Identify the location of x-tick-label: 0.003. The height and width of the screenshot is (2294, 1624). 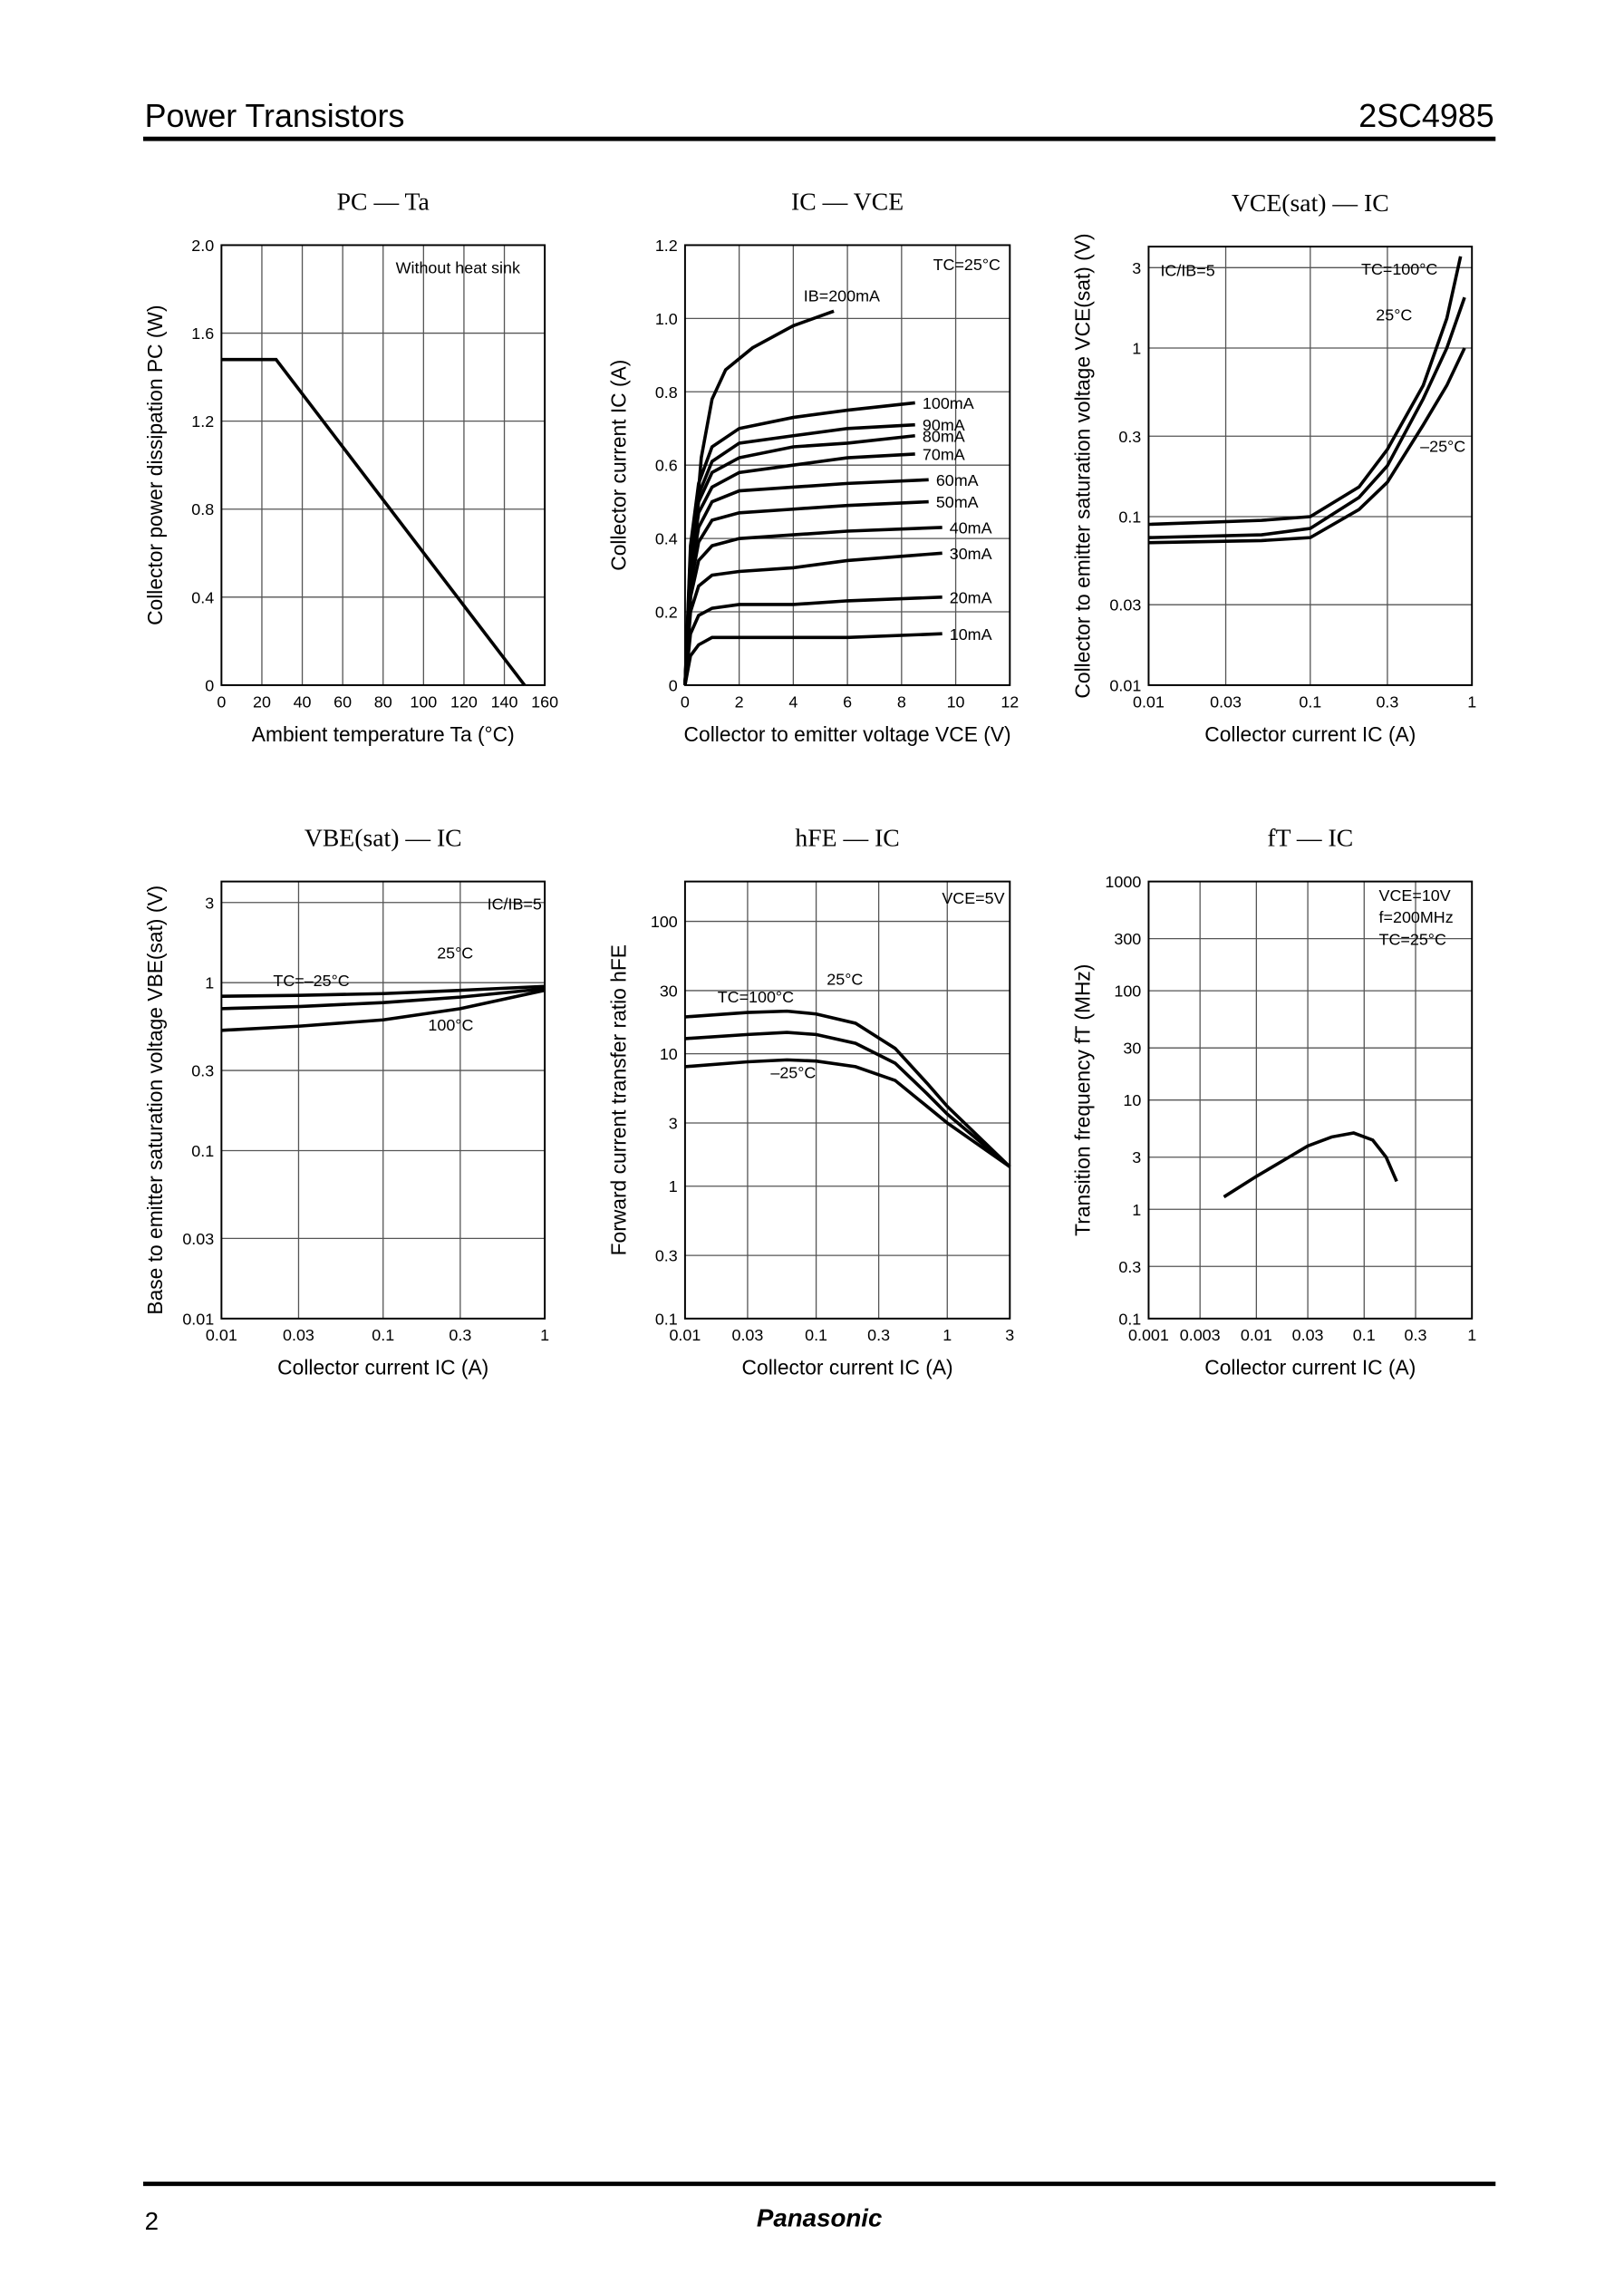
(1200, 1335).